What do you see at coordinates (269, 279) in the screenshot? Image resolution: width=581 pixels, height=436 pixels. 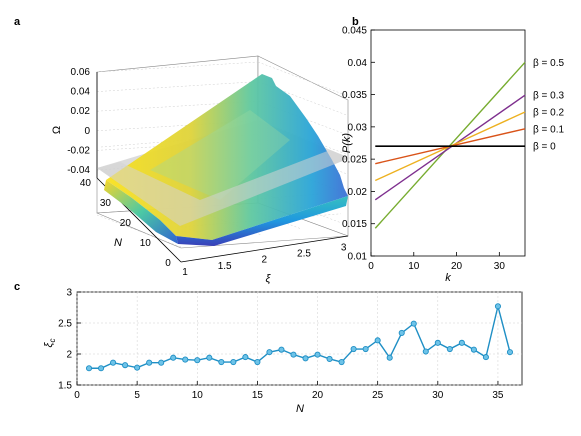 I see `a-xlabel: ξ` at bounding box center [269, 279].